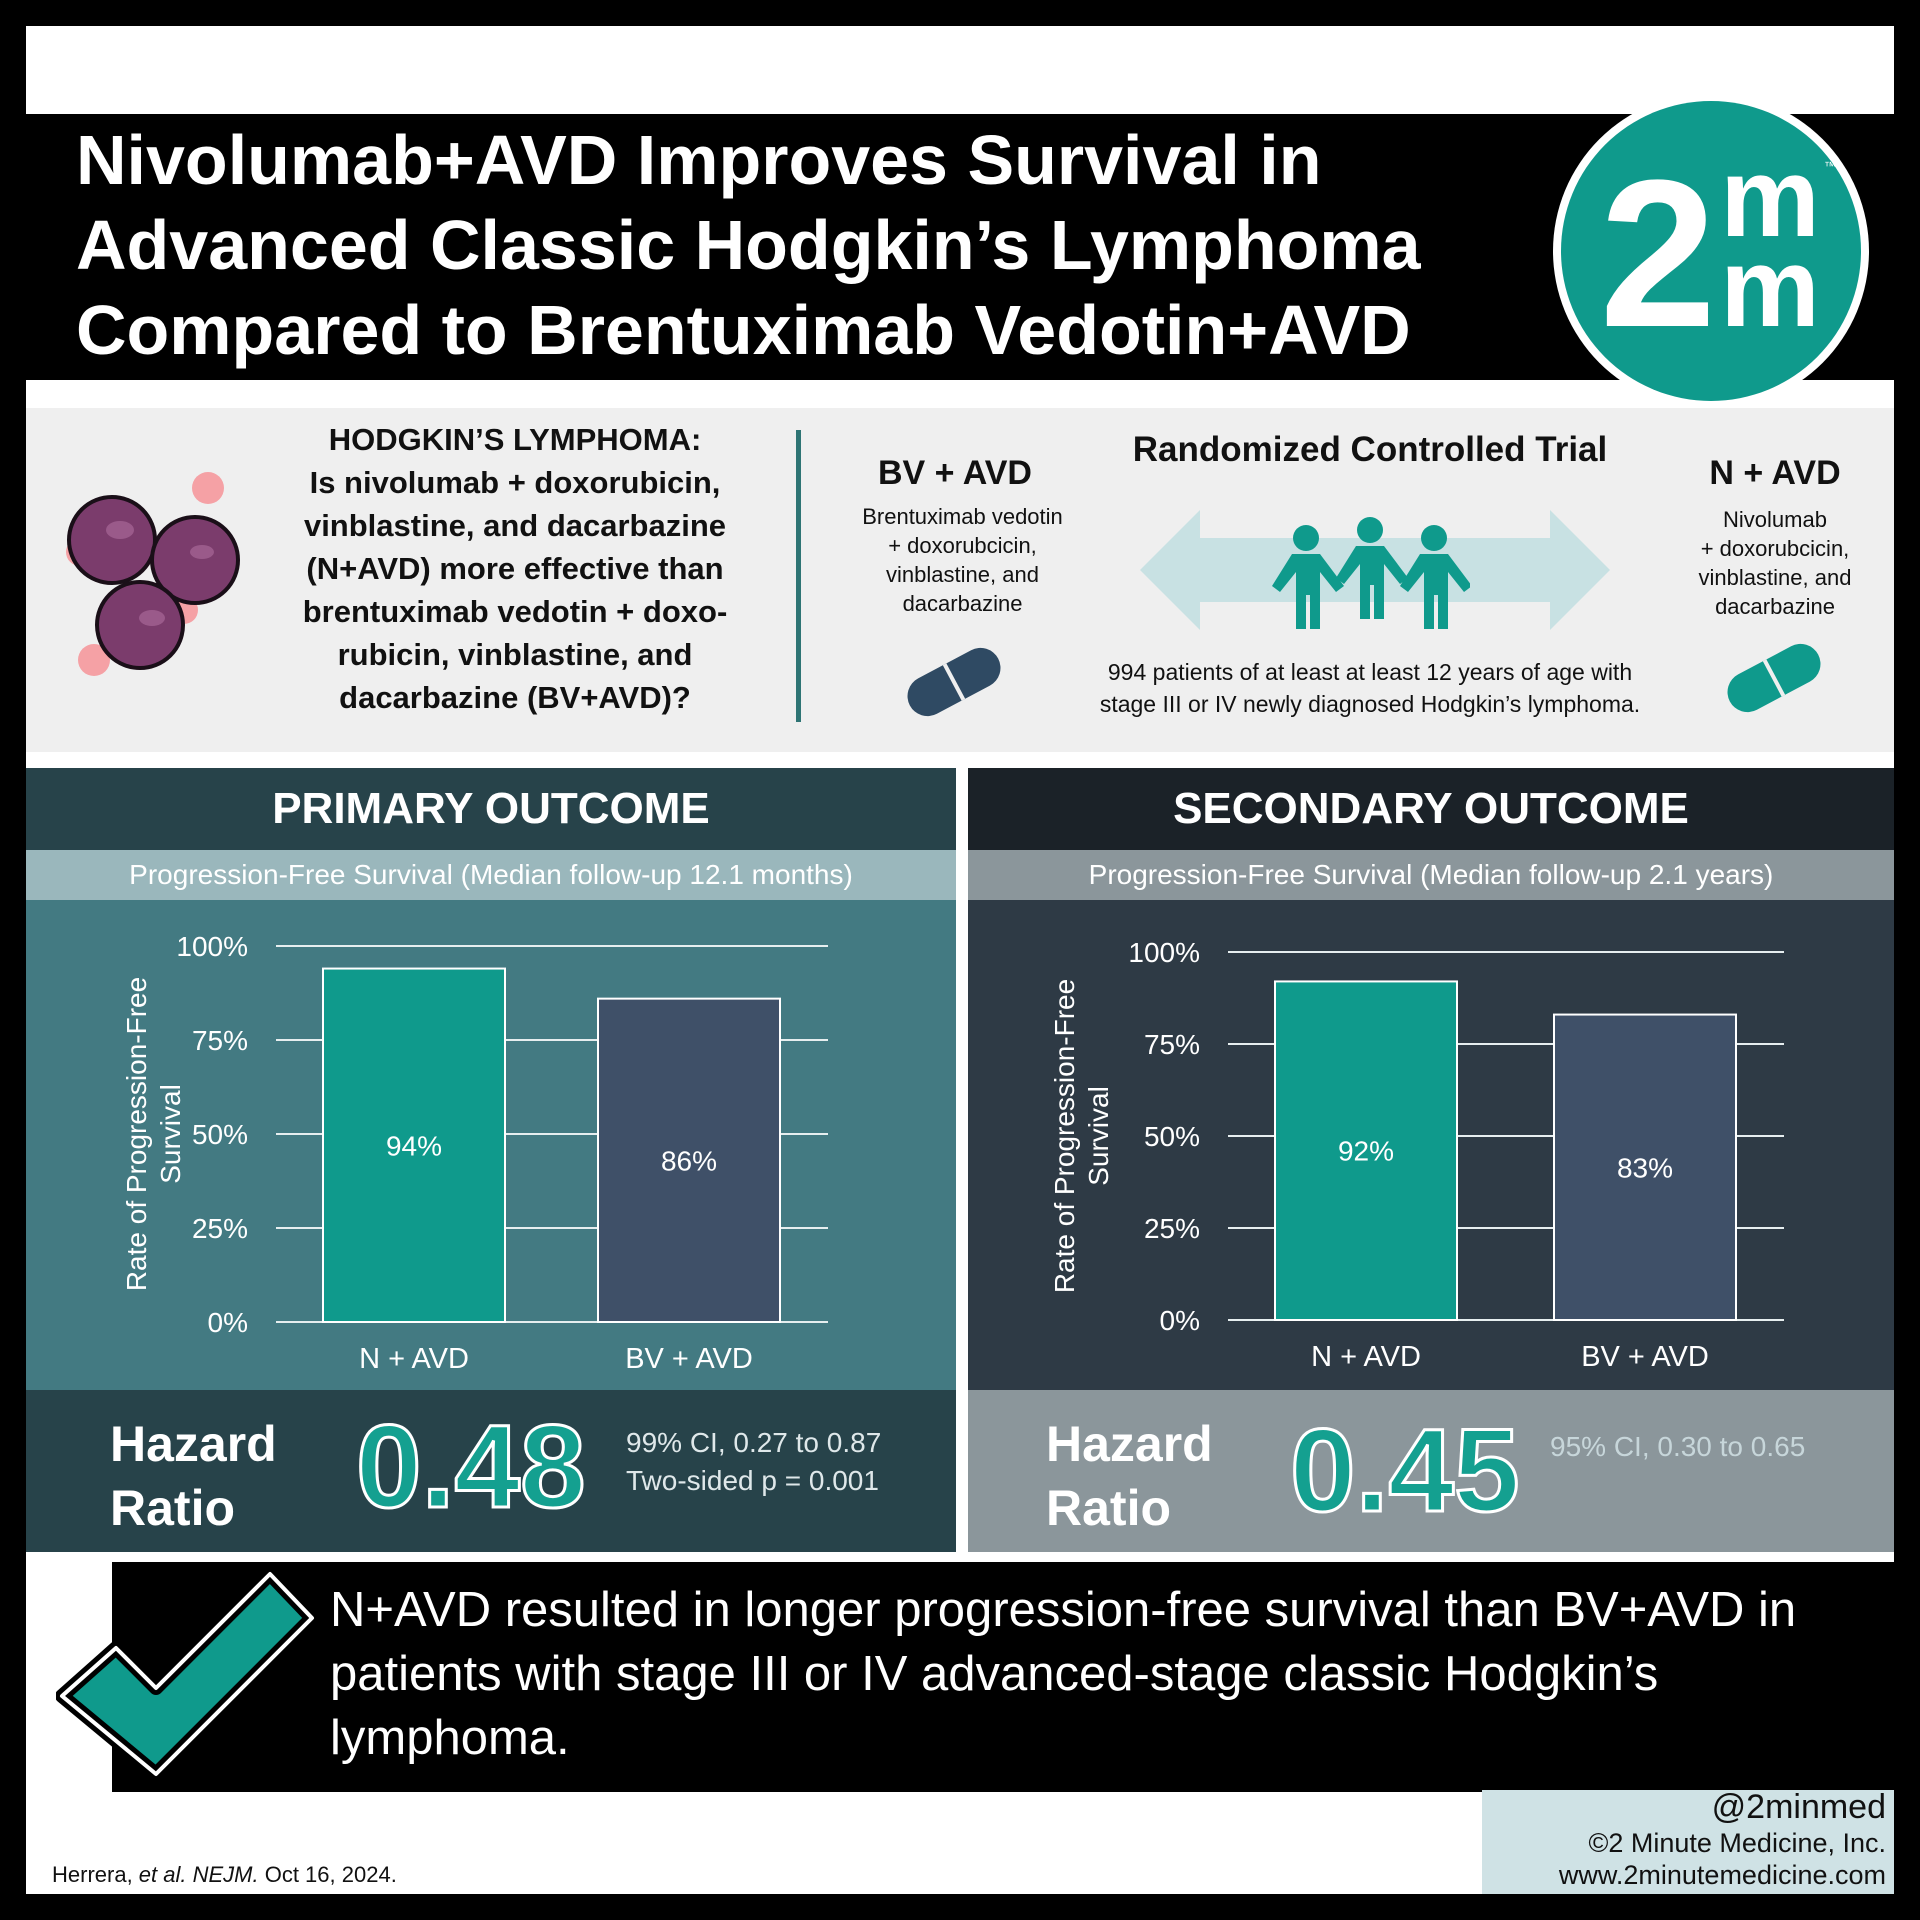 This screenshot has height=1920, width=1920. I want to click on secondary-chart-ylabel-line2: Survival, so click(1098, 1136).